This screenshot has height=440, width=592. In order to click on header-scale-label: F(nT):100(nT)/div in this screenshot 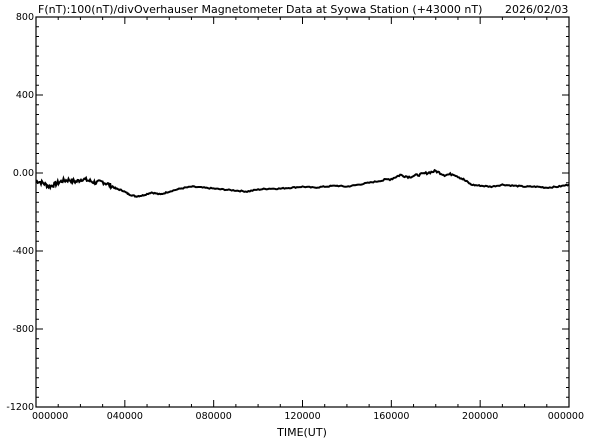, I will do `click(86, 9)`.